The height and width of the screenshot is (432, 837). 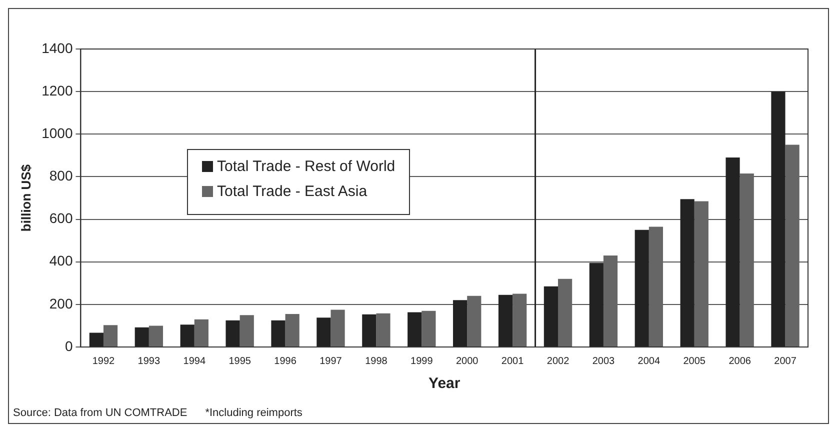 I want to click on x-tick-label: 1993, so click(x=149, y=361).